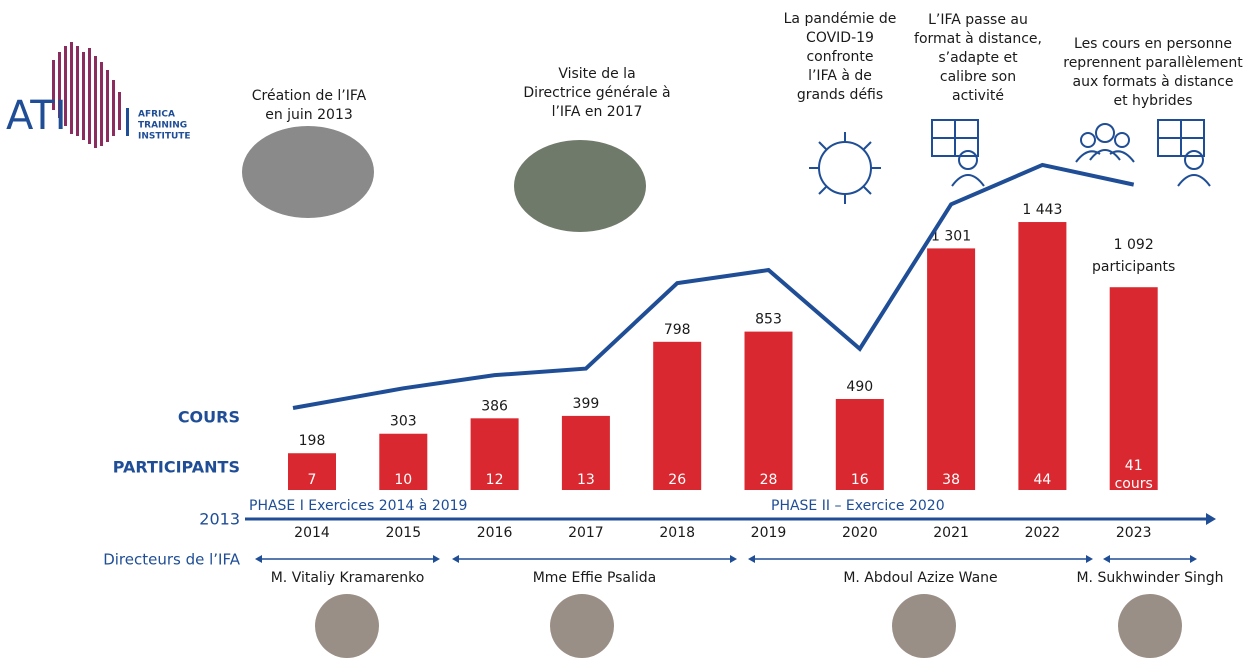 Image resolution: width=1256 pixels, height=660 pixels. I want to click on director-name: M. Vitaliy Kramarenko, so click(348, 578).